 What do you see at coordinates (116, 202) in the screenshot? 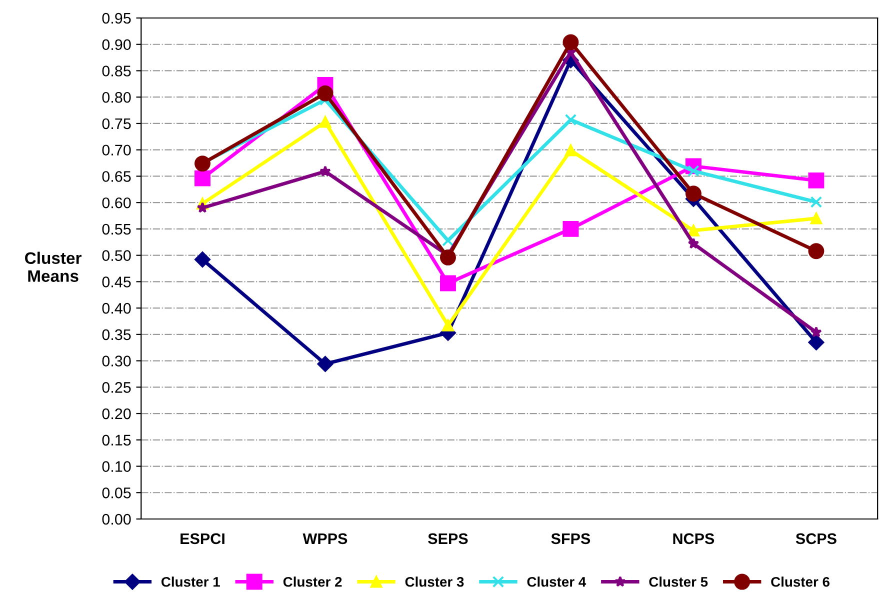
I see `y-tick-label: 0.60` at bounding box center [116, 202].